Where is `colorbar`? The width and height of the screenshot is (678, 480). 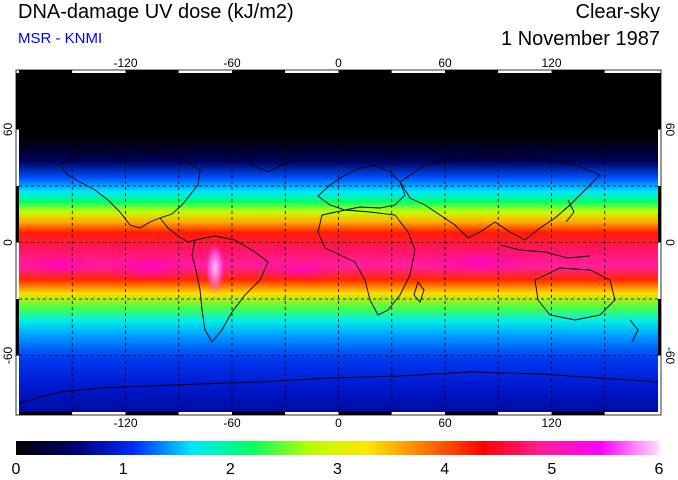
colorbar is located at coordinates (337, 448).